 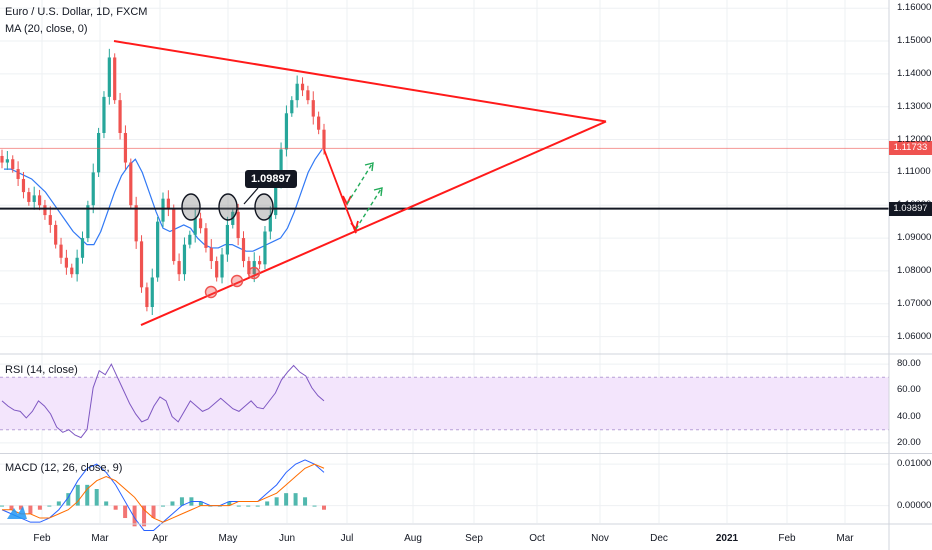 What do you see at coordinates (909, 364) in the screenshot?
I see `rsi-tick-label: 80.00` at bounding box center [909, 364].